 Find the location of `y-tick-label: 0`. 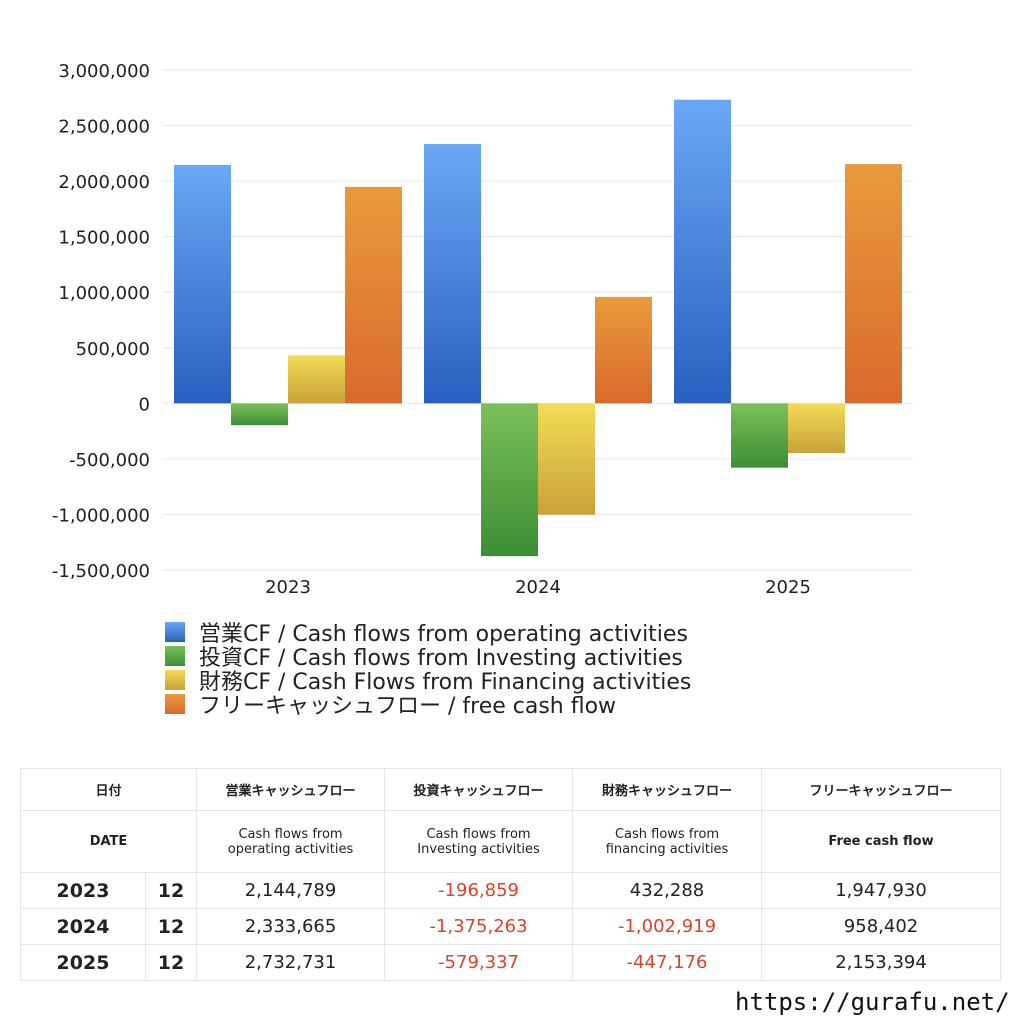

y-tick-label: 0 is located at coordinates (144, 404).